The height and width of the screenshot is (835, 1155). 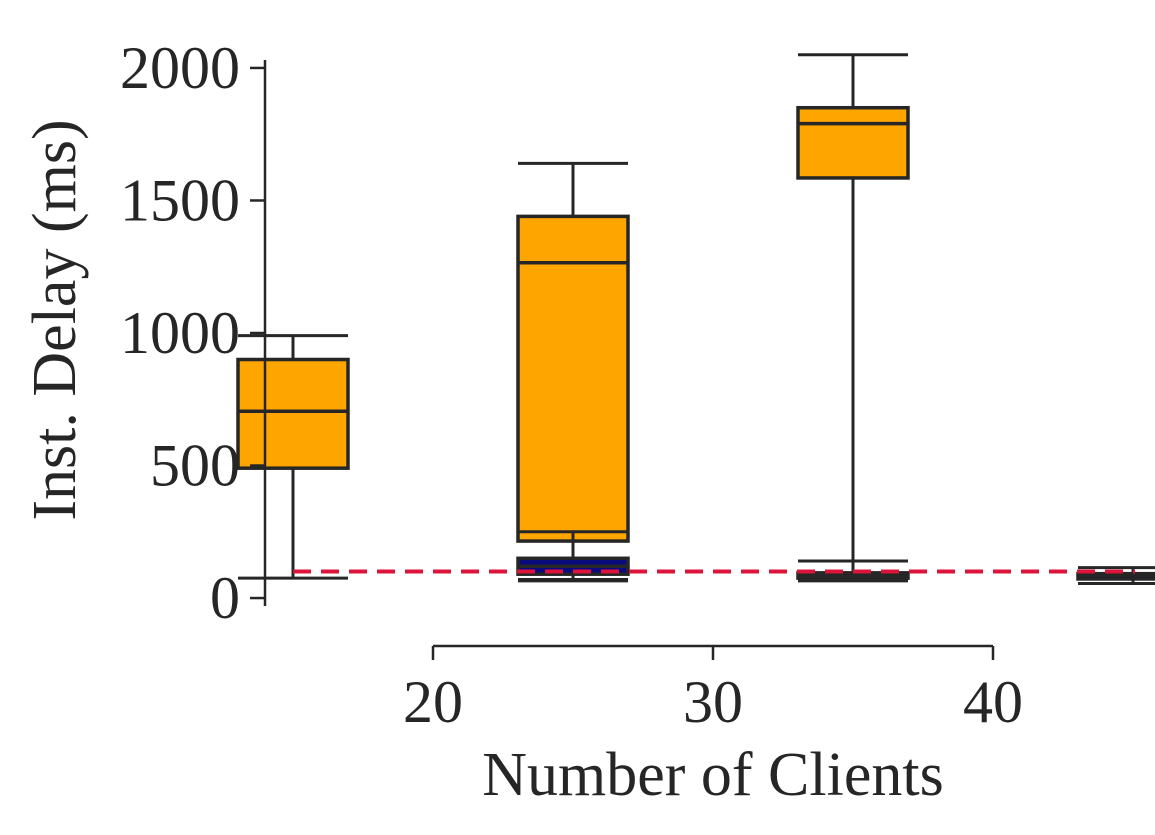 I want to click on x-axis-ticks: 20 30 40, so click(x=713, y=690).